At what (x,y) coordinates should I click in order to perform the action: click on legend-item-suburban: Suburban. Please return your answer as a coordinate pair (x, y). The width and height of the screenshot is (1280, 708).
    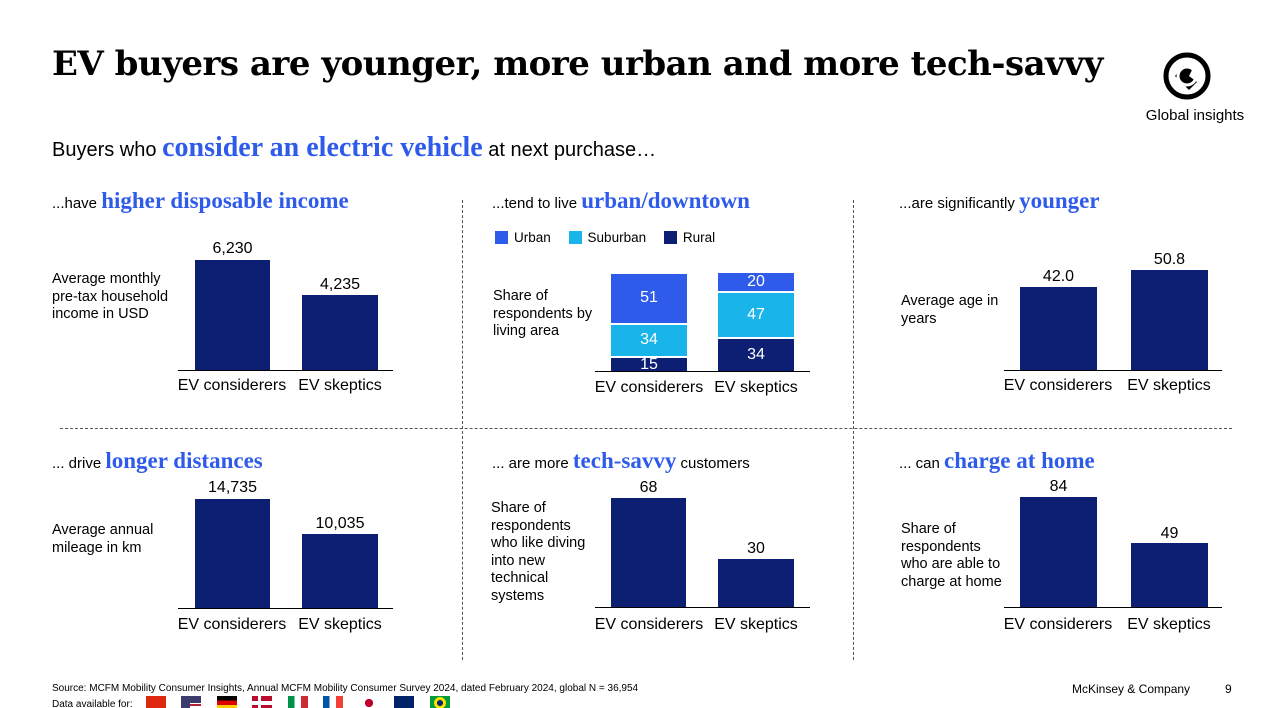
    Looking at the image, I should click on (607, 237).